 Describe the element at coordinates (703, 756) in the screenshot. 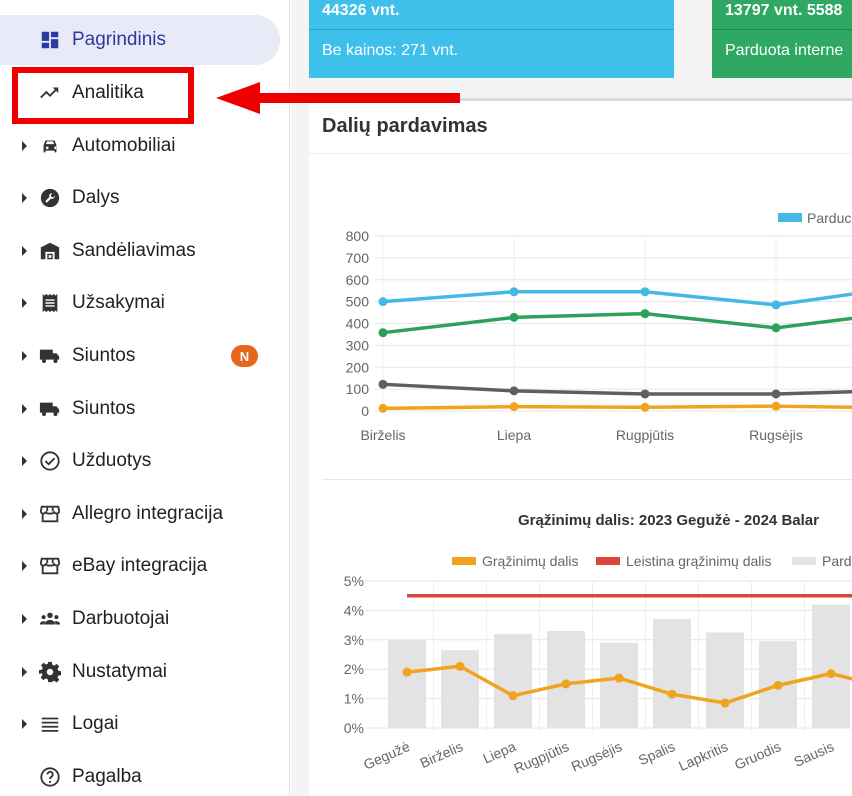

I see `x-tick-label: Lapkritis` at that location.